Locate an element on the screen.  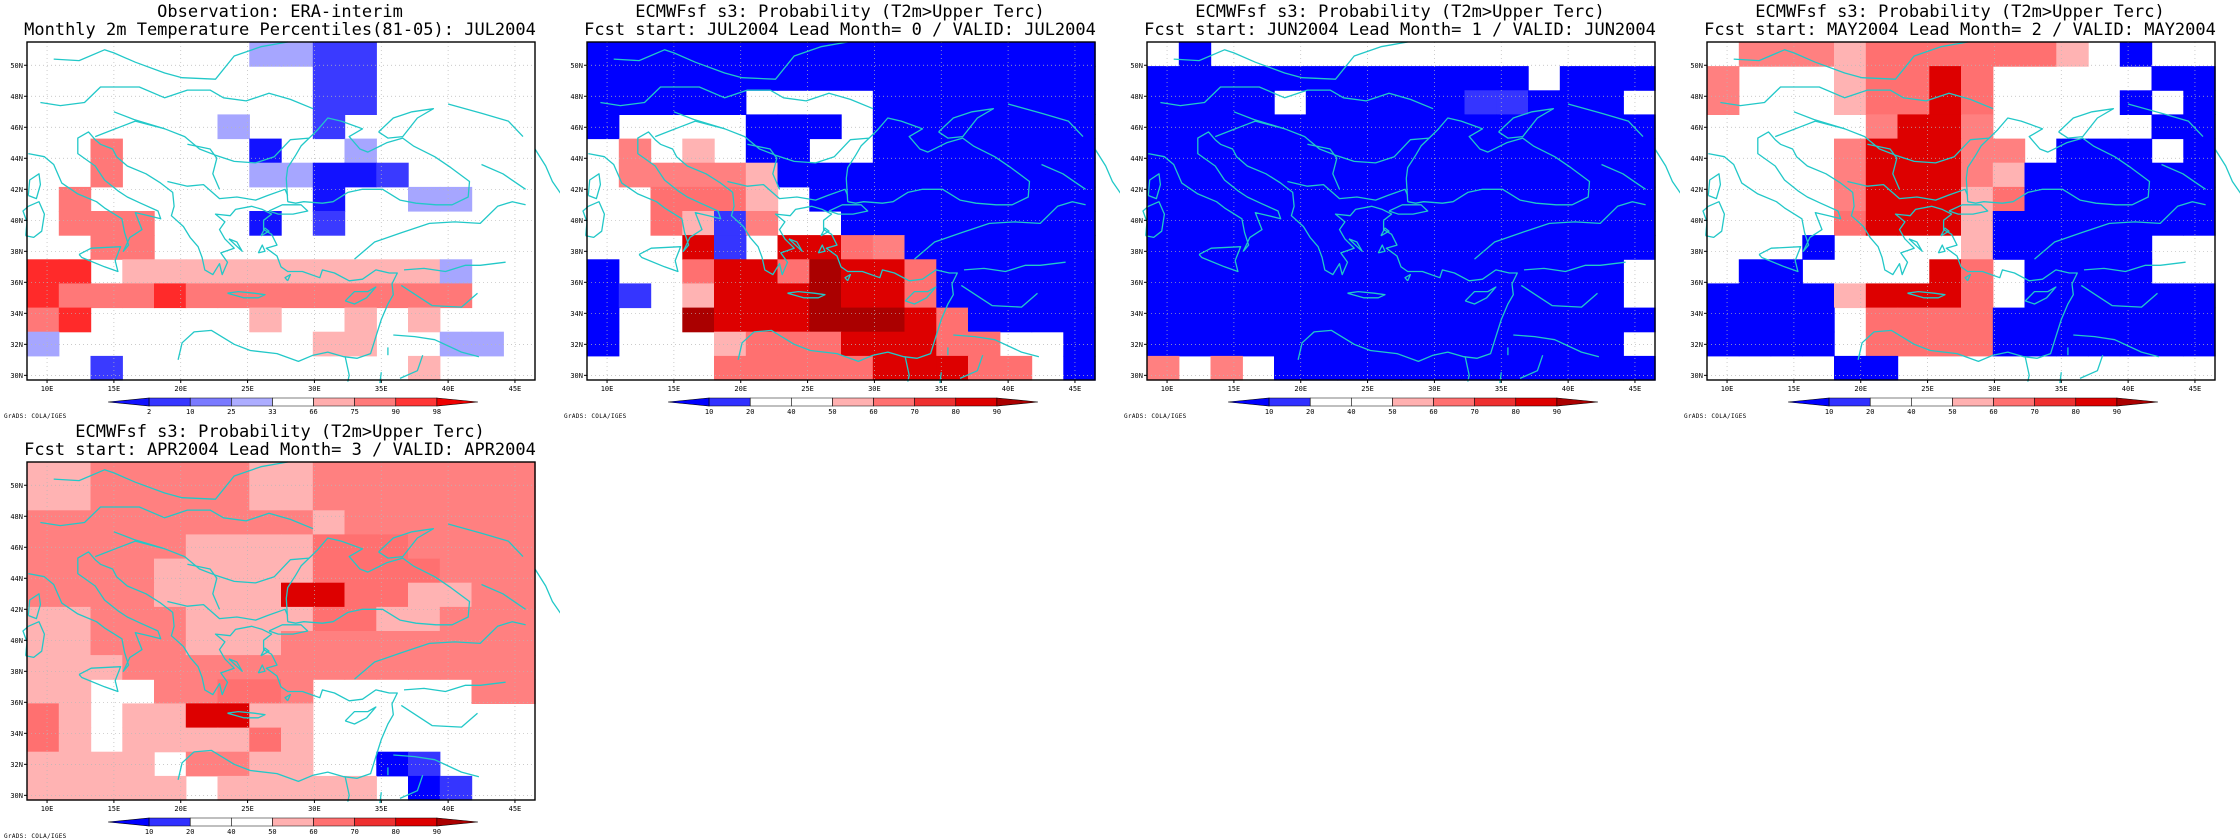
lon-tick-label: 35E is located at coordinates (381, 809).